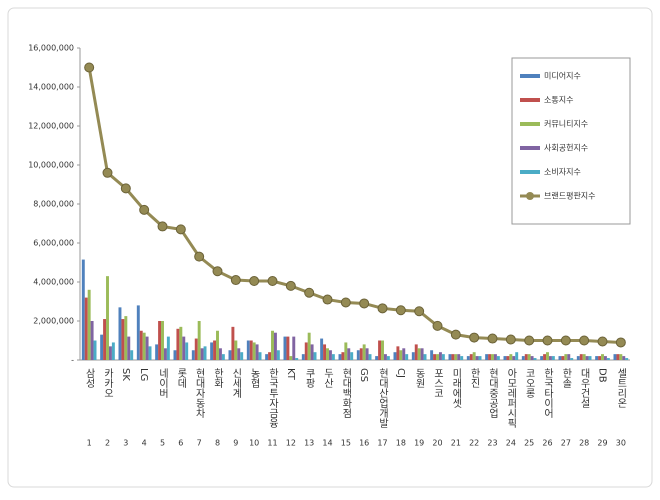 The image size is (660, 500). I want to click on x-tick-label: 동원, so click(419, 378).